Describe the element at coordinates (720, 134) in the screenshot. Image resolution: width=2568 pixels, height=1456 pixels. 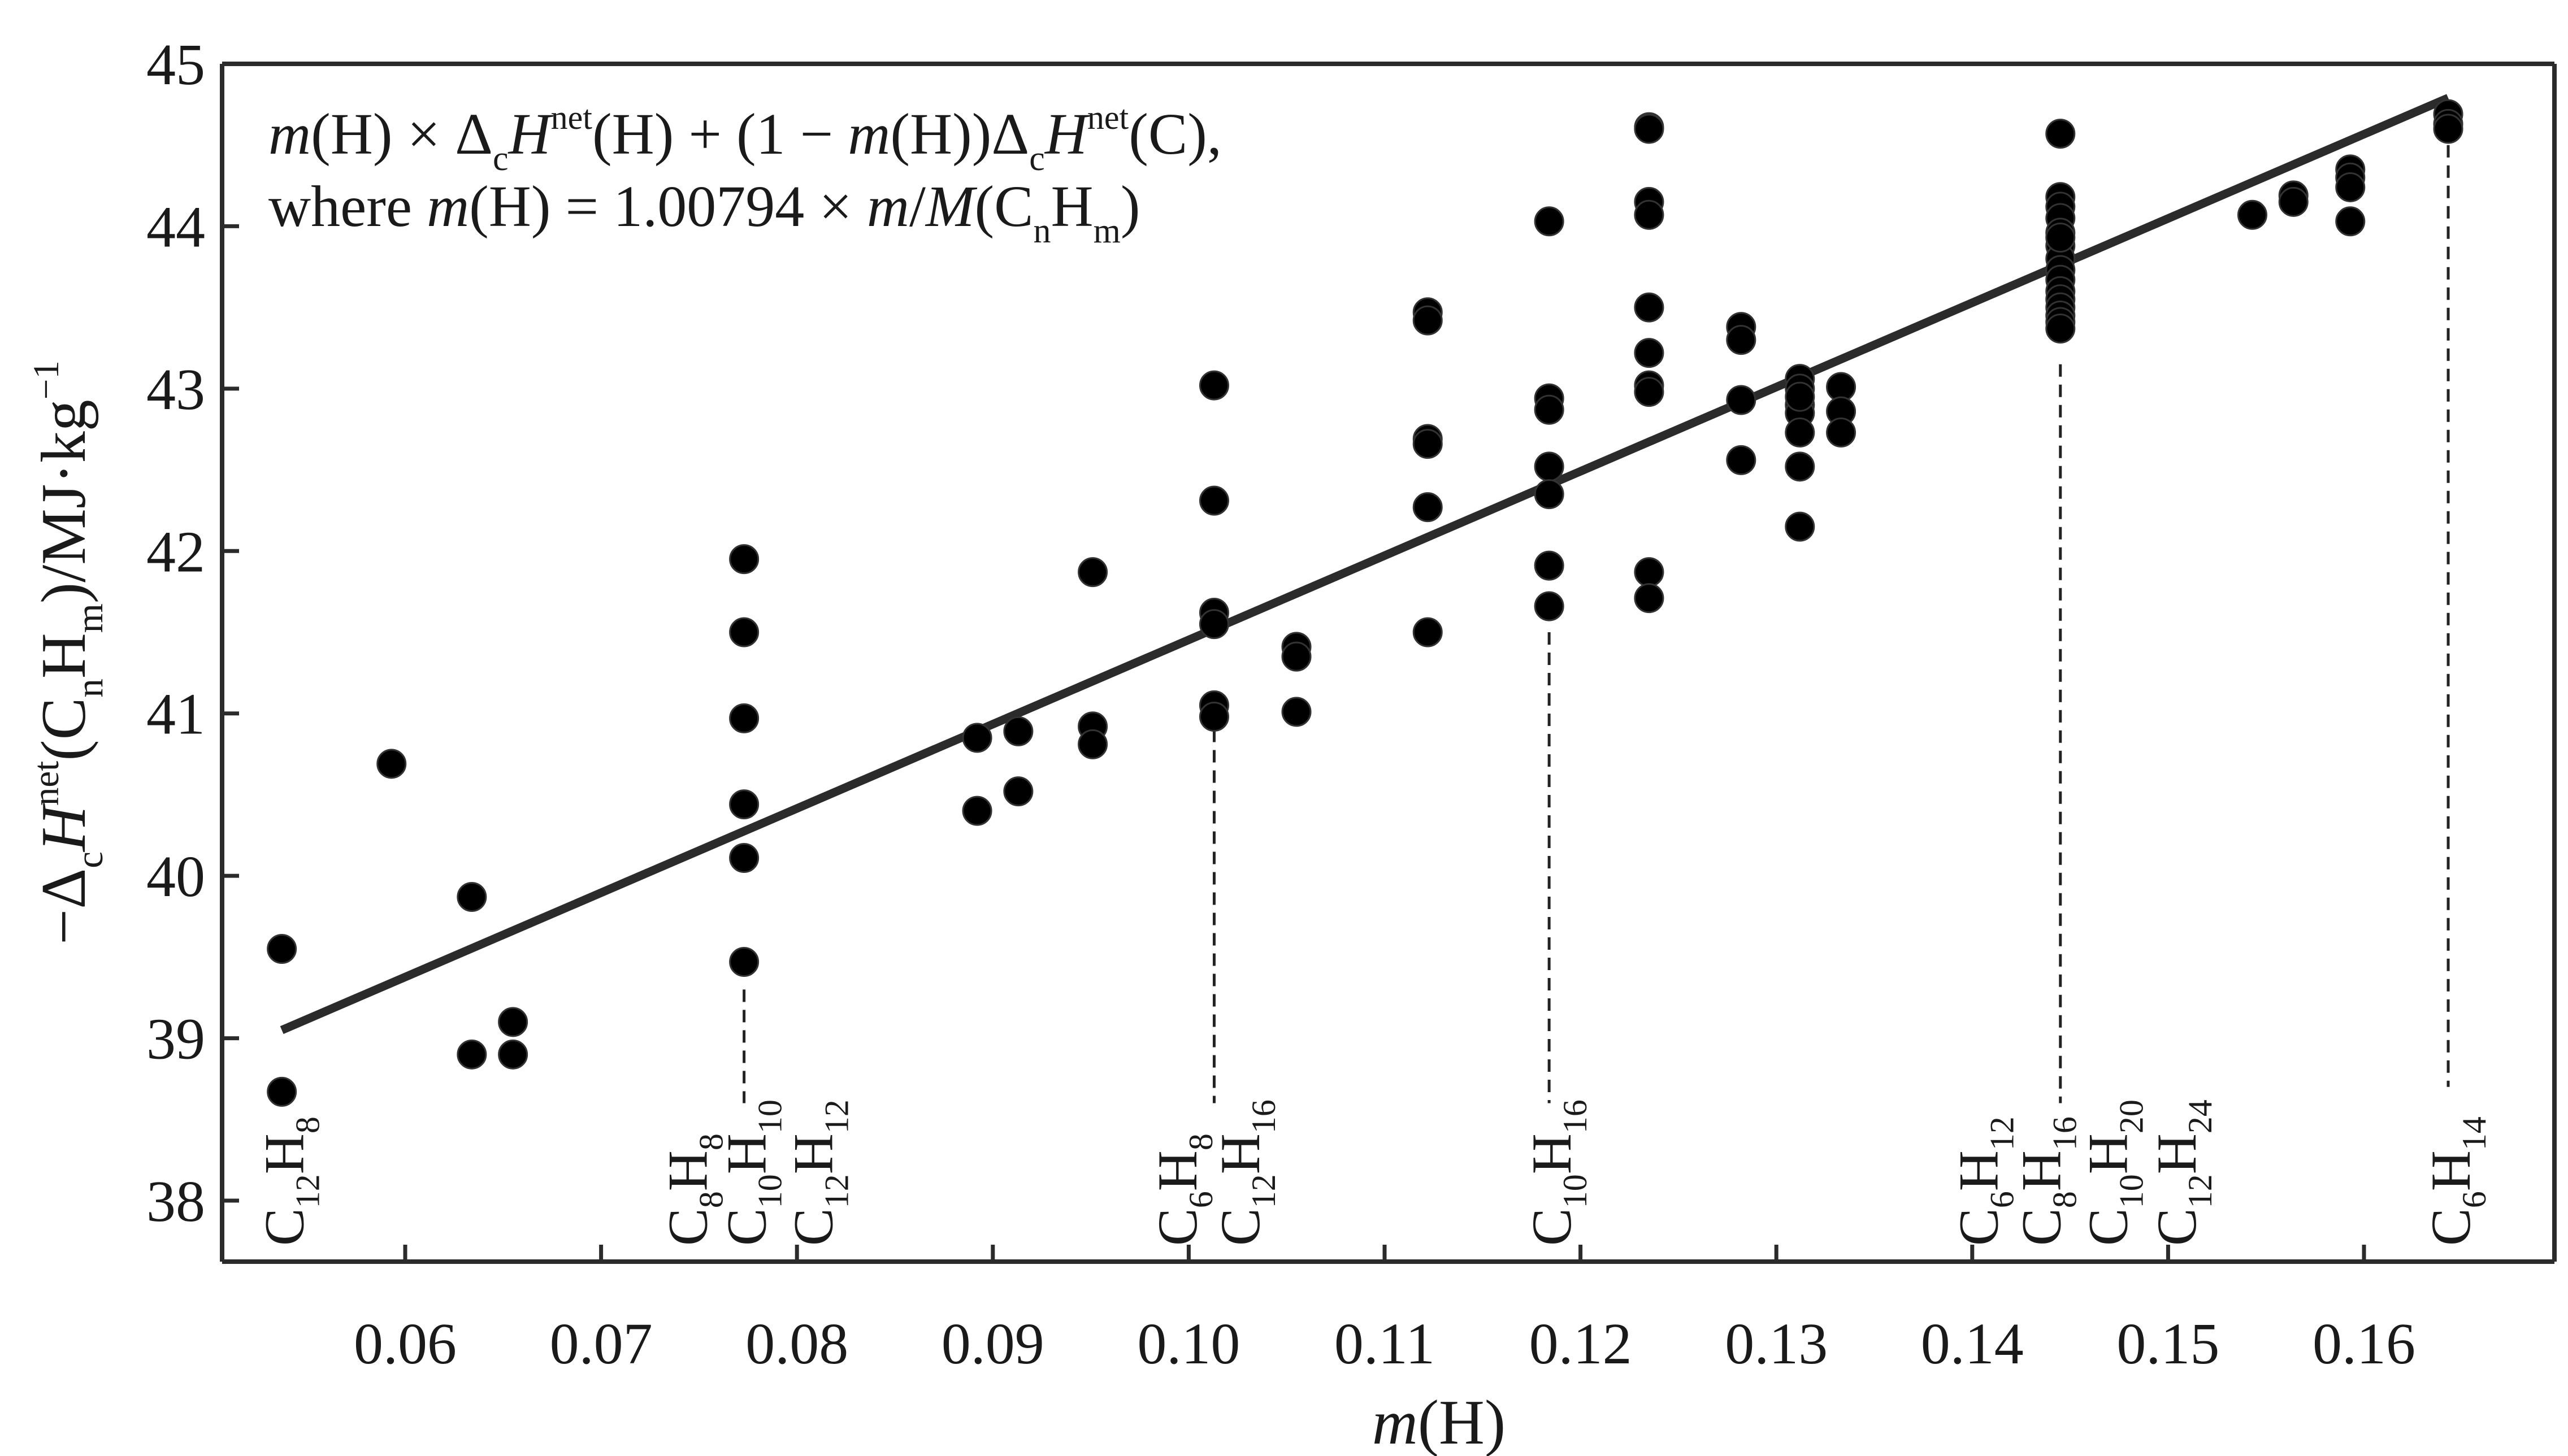
I see `text-fragment: (H) + (1 −` at that location.